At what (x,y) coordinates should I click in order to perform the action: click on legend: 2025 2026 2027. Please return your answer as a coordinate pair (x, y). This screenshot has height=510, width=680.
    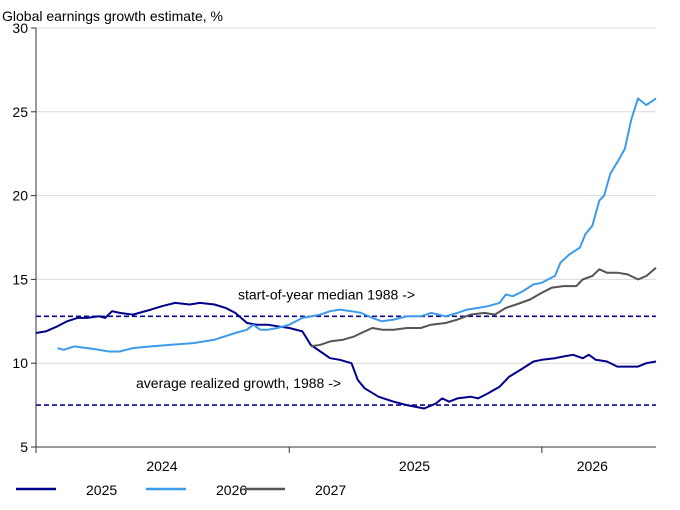
    Looking at the image, I should click on (181, 490).